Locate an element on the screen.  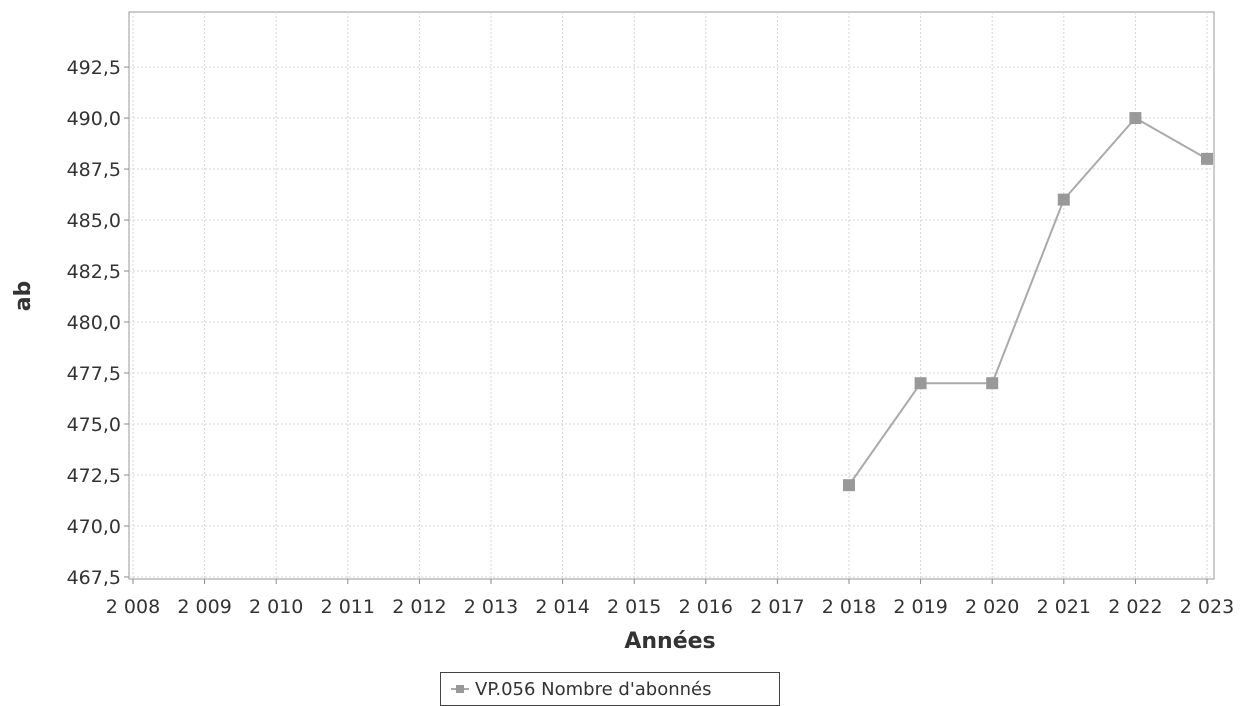
x-tick-label: 2 015 is located at coordinates (634, 607).